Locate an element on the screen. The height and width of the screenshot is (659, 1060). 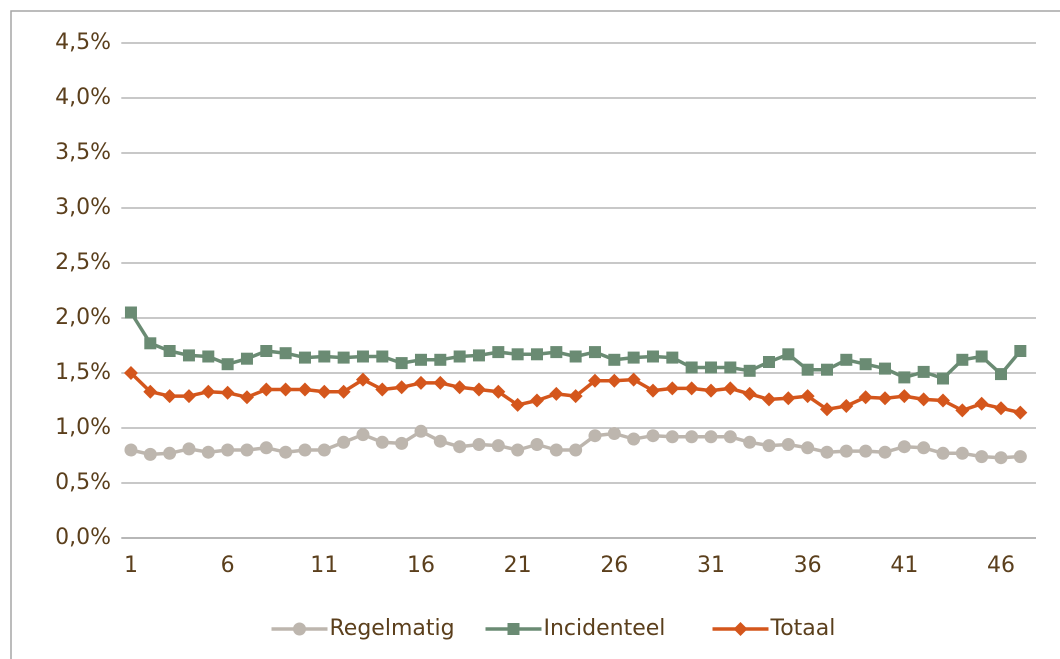
x-tick-label: 16 is located at coordinates (421, 565).